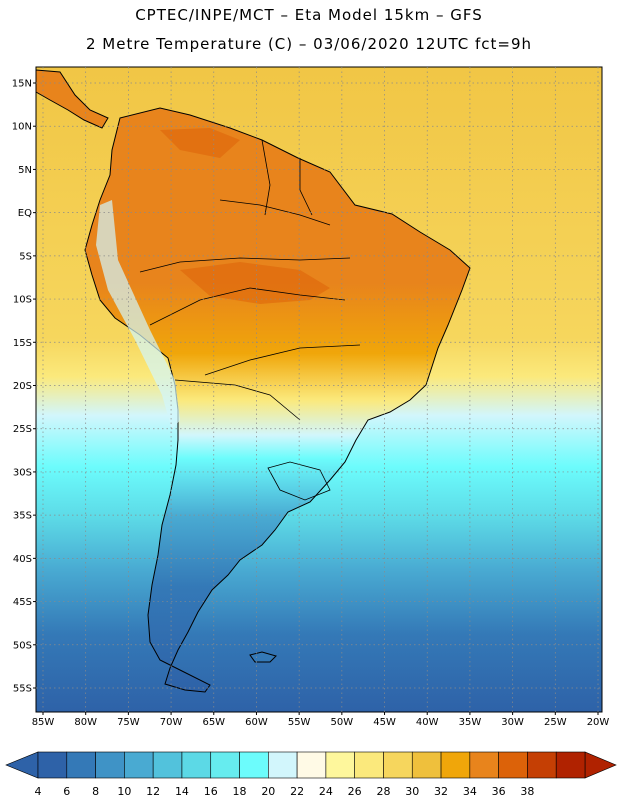 Image resolution: width=618 pixels, height=800 pixels. Describe the element at coordinates (240, 791) in the screenshot. I see `colorbar-level-label: 18` at that location.